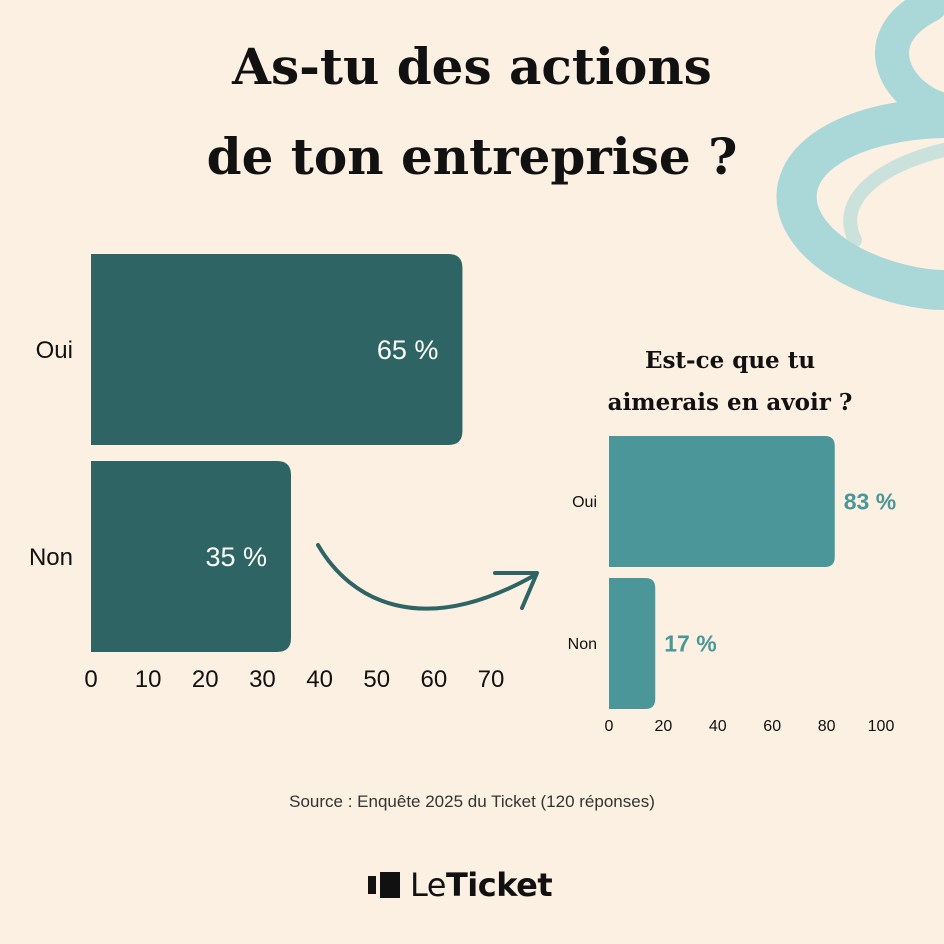  What do you see at coordinates (870, 502) in the screenshot?
I see `data-label-2-oui: 83 %` at bounding box center [870, 502].